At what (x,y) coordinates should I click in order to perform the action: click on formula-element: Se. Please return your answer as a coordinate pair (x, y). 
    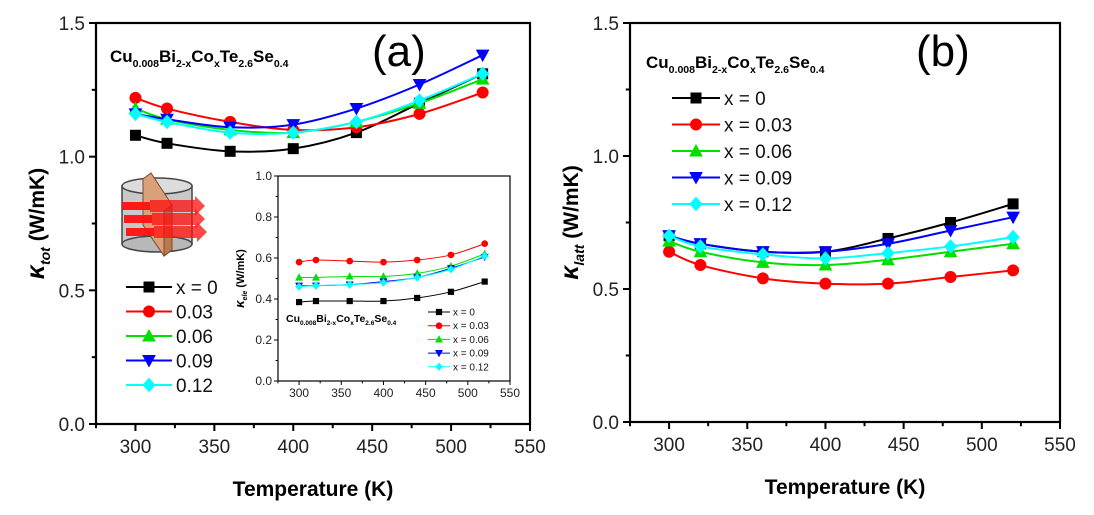
    Looking at the image, I should click on (263, 56).